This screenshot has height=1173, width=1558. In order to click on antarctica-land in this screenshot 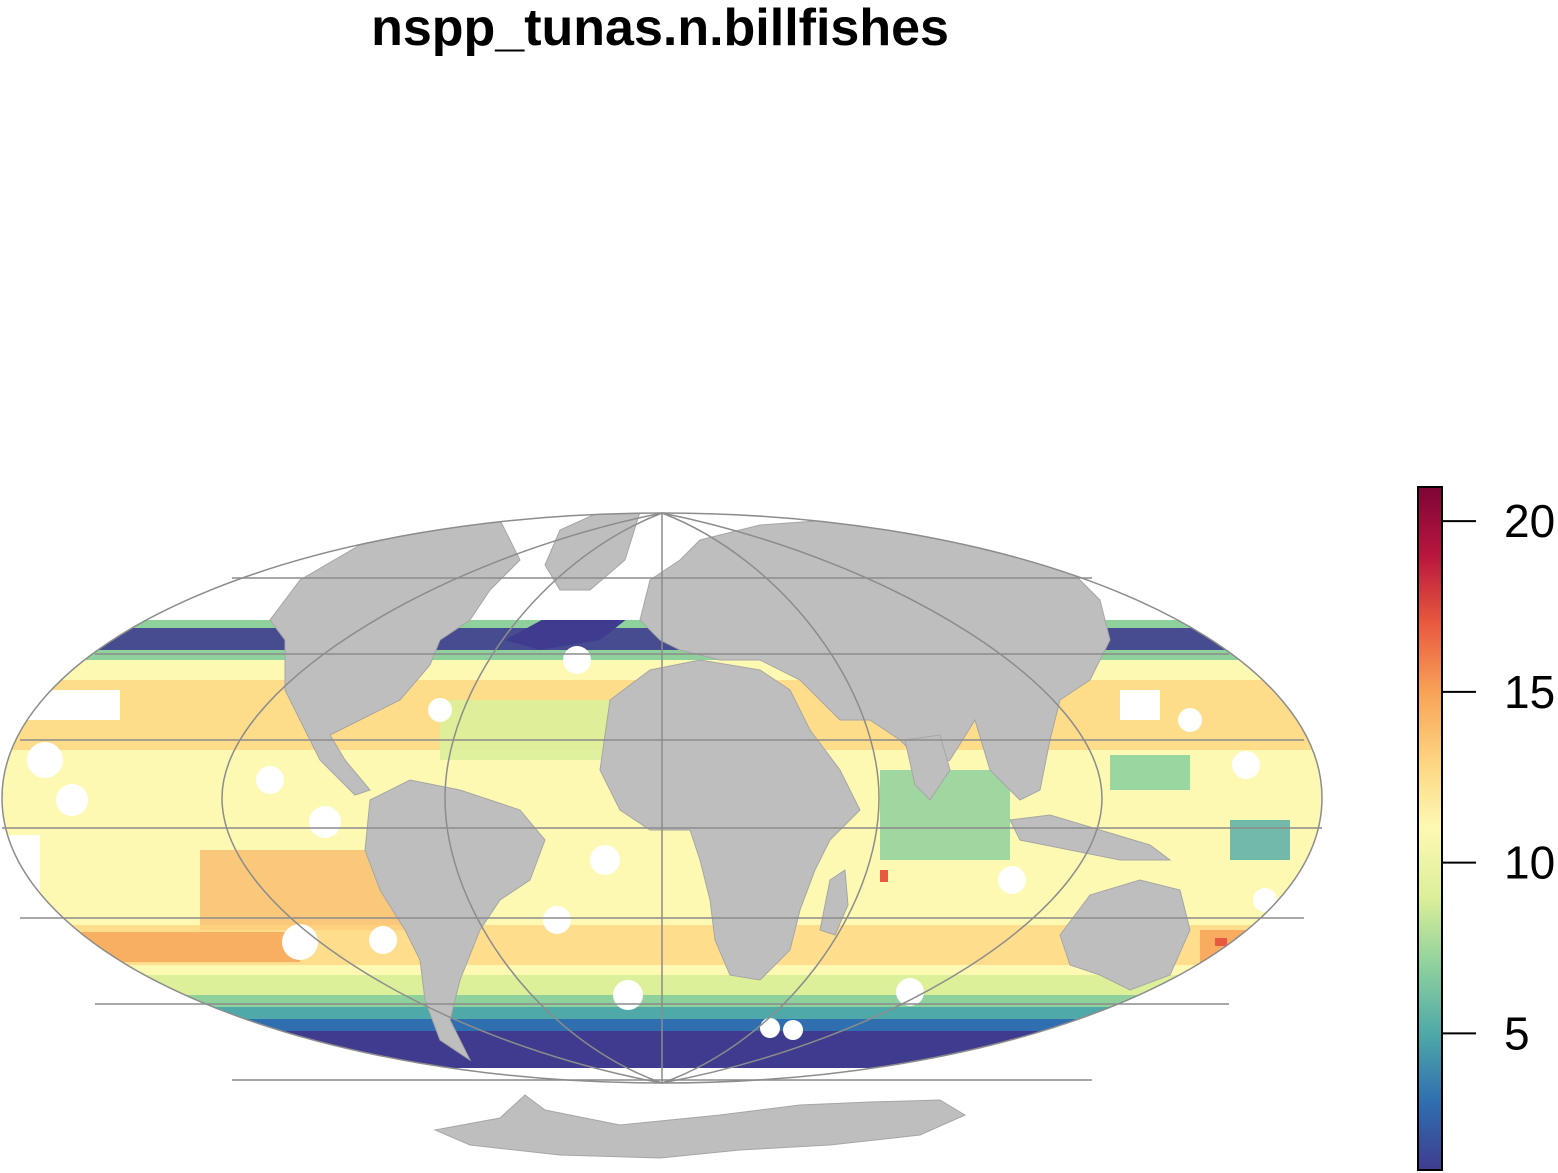, I will do `click(700, 1126)`.